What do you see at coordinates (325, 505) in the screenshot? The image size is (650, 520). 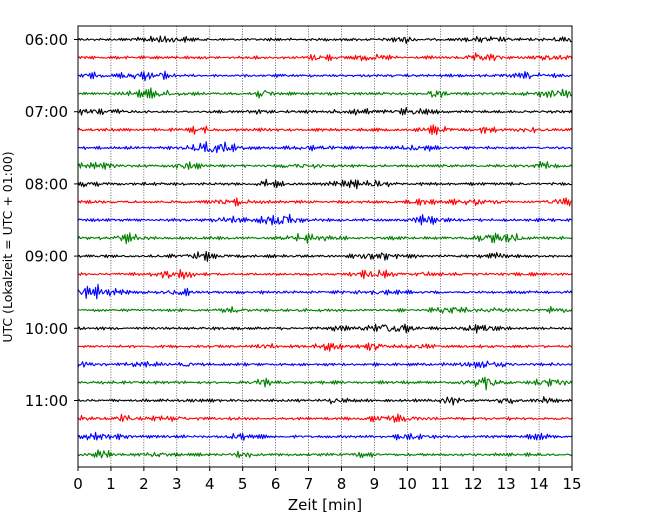 I see `x-axis-label: Zeit [min]` at bounding box center [325, 505].